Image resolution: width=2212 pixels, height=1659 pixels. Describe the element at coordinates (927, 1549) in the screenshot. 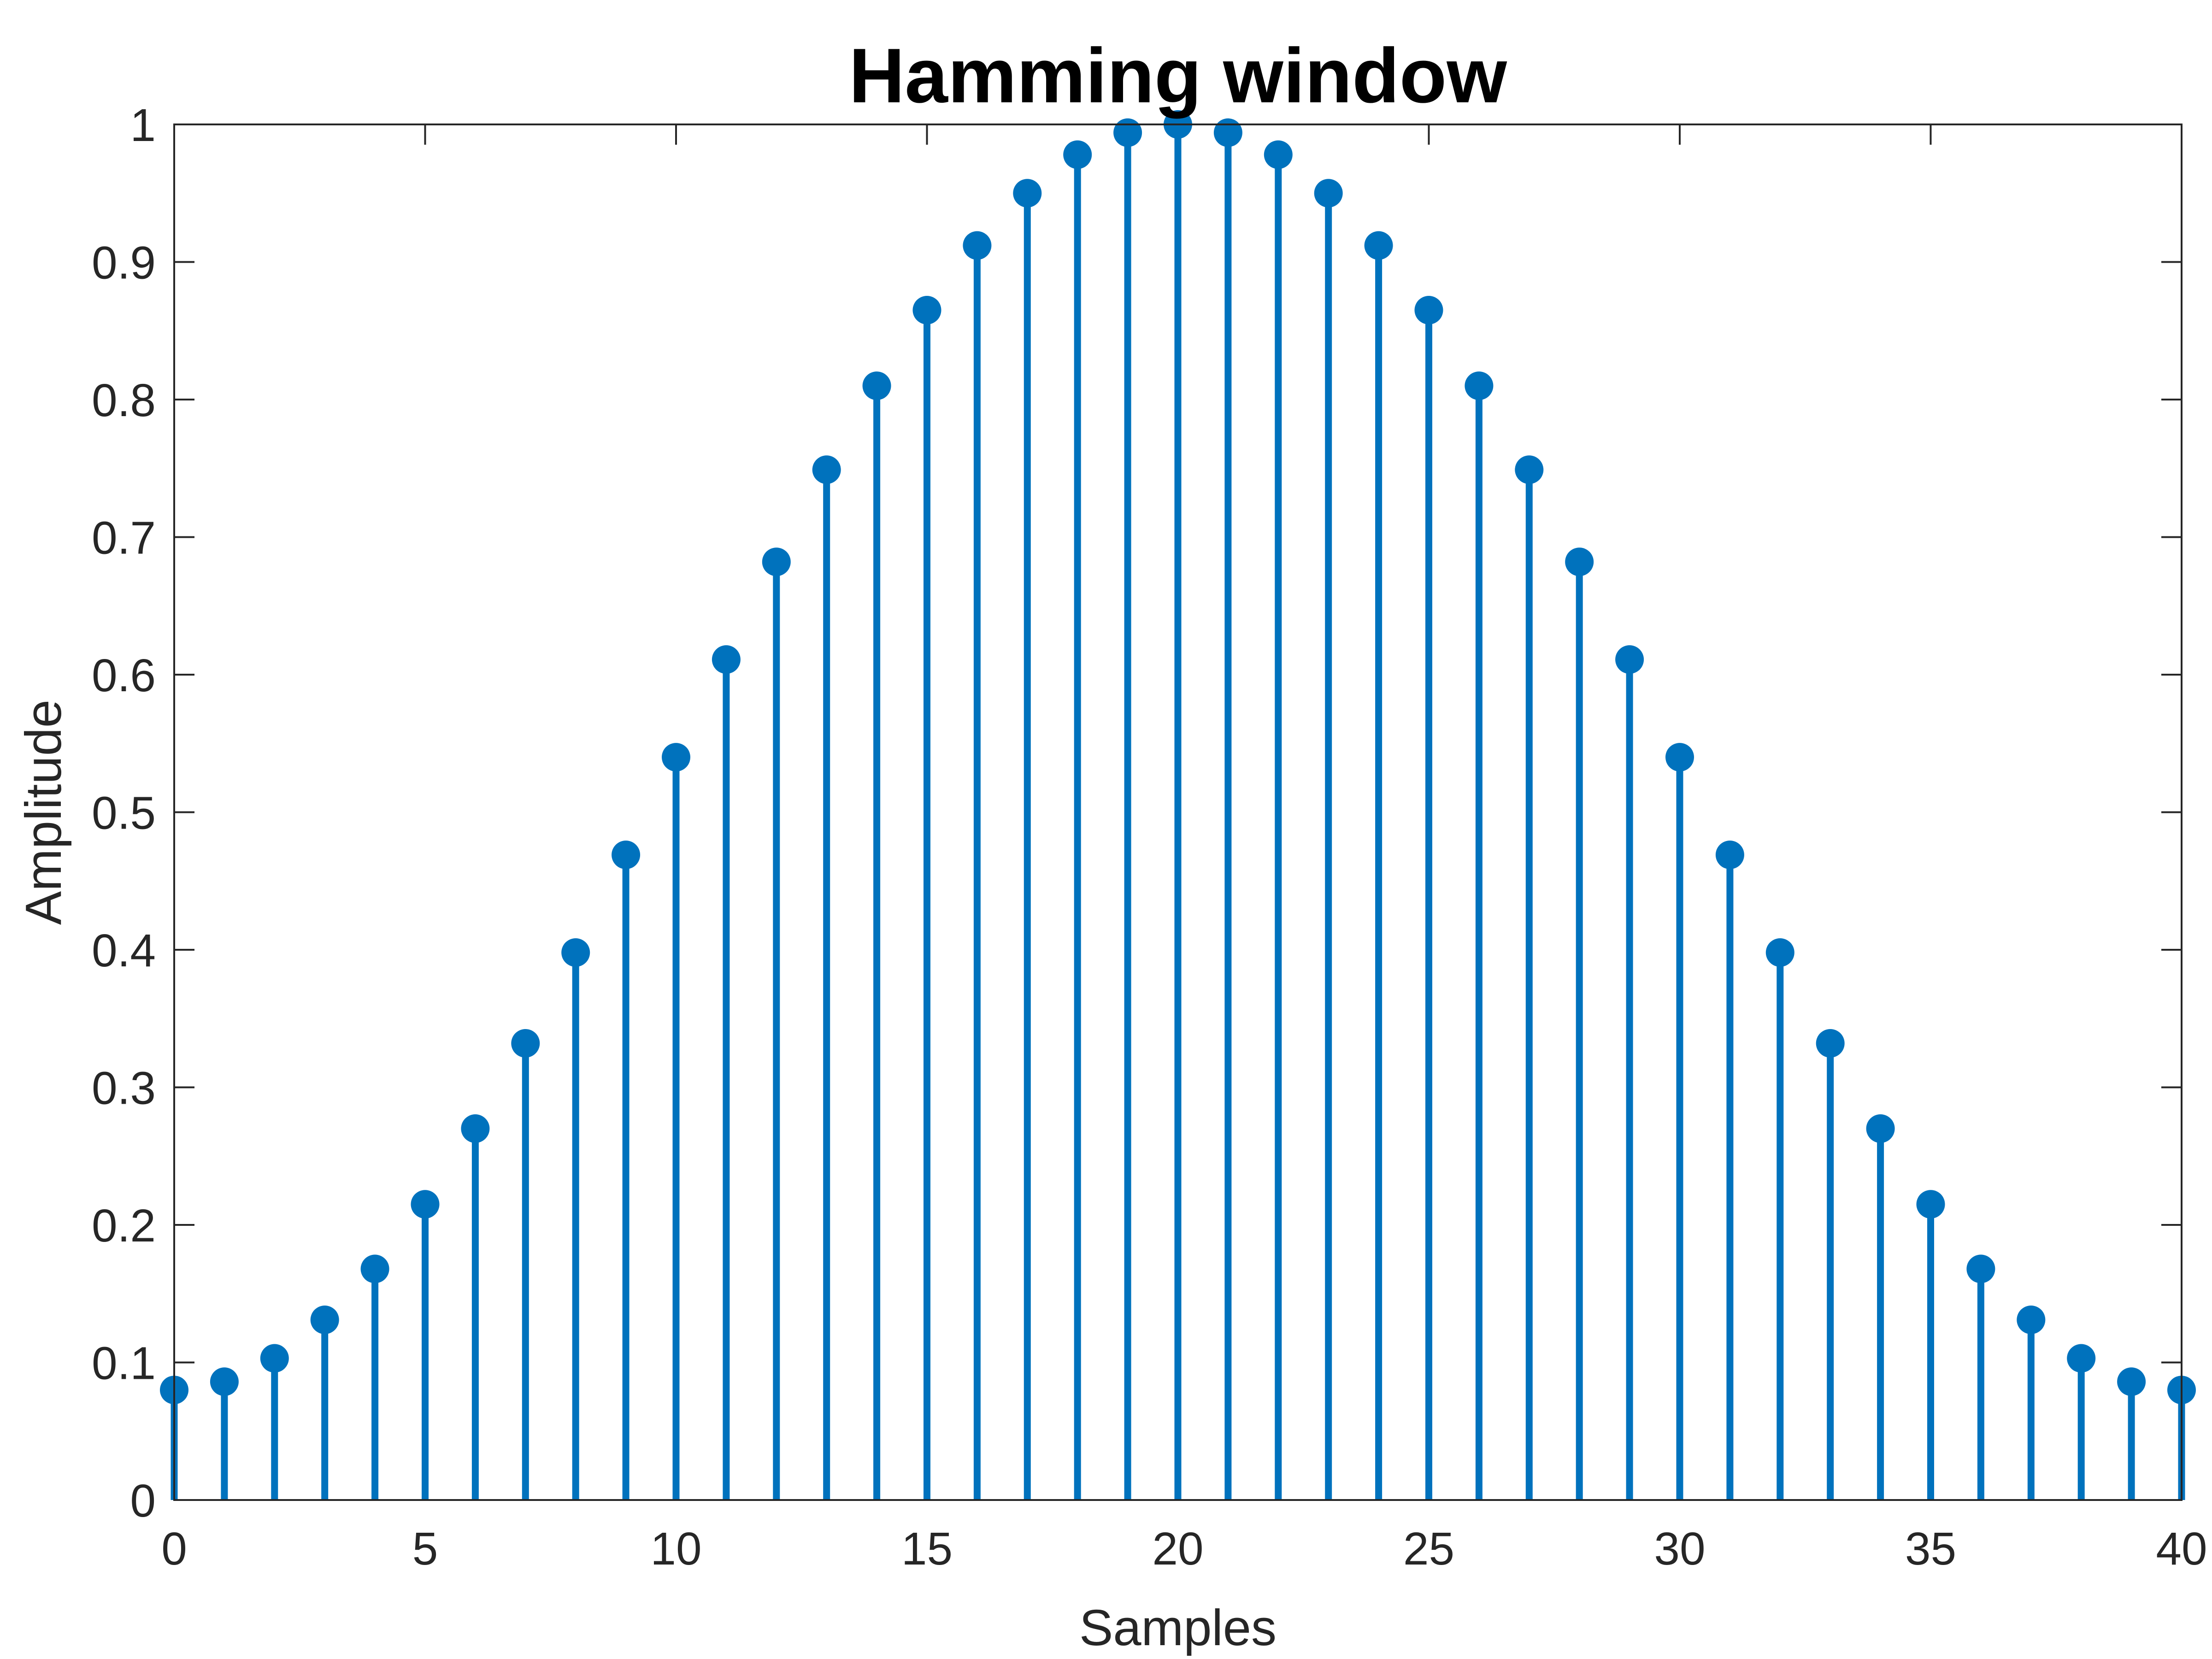

I see `x-tick-label: 15` at that location.